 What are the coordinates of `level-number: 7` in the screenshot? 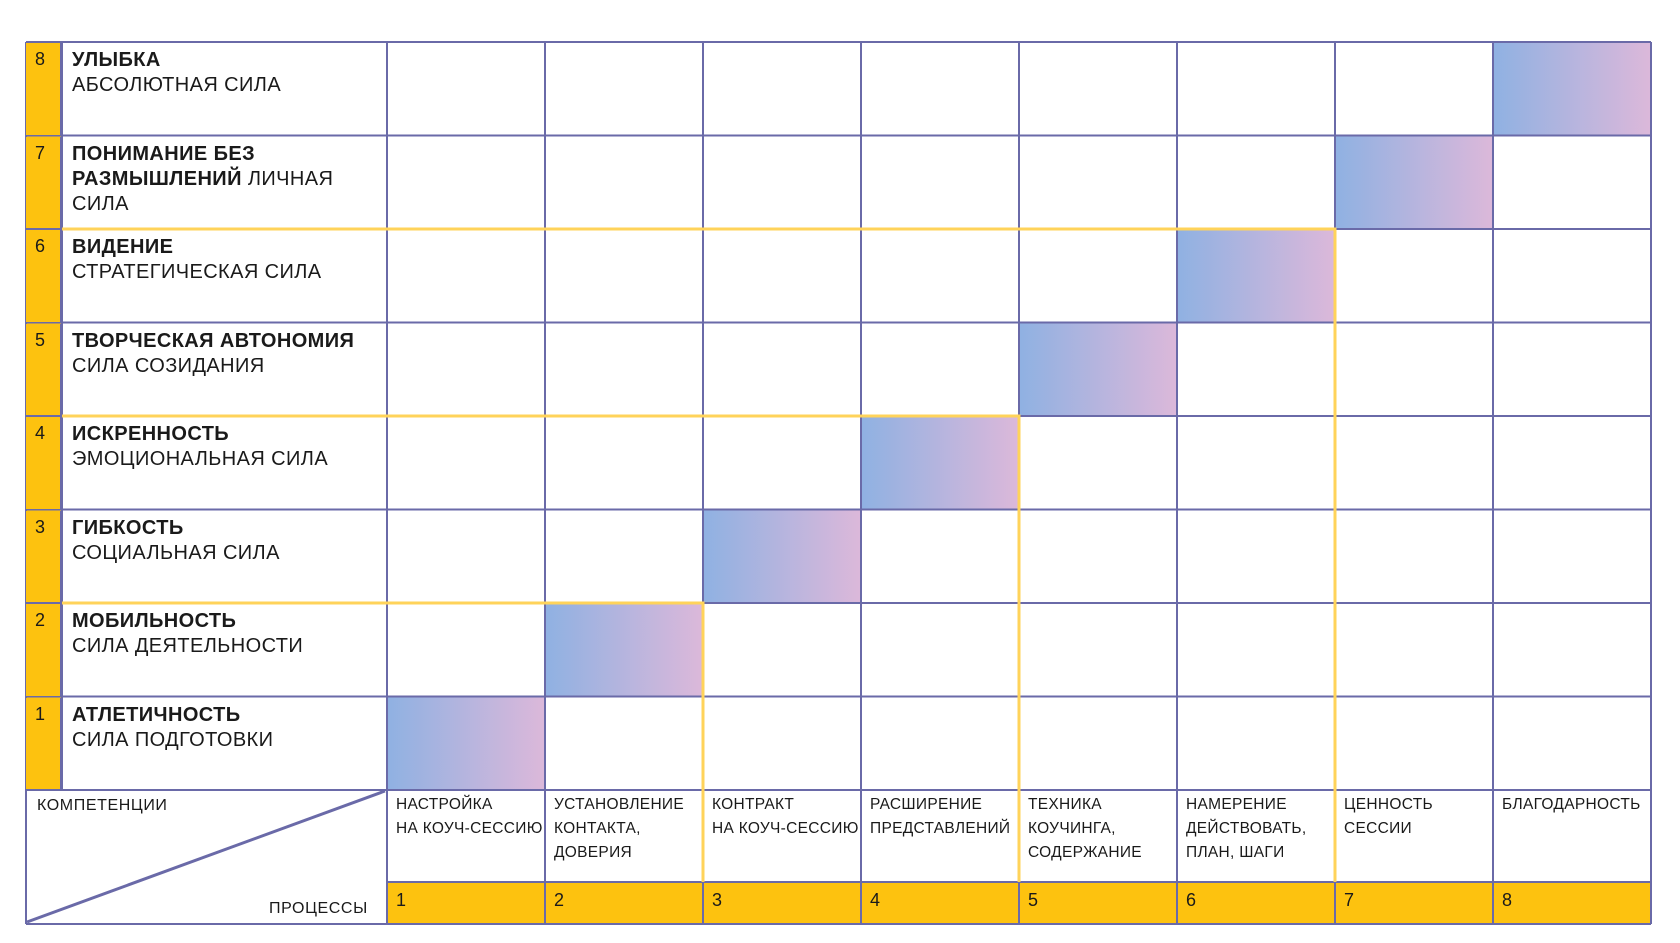 It's located at (44, 182).